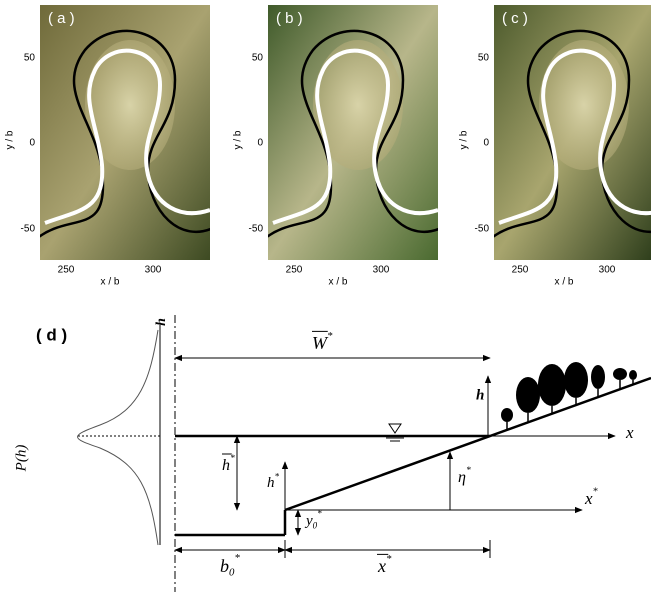  I want to click on tree-height-label: h, so click(480, 395).